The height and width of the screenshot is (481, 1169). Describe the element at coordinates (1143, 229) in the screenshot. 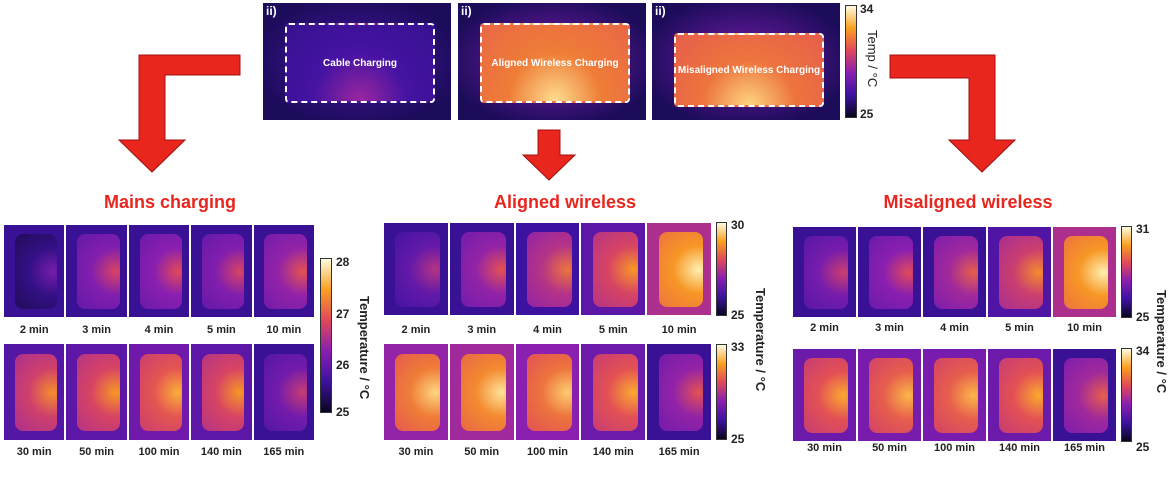

I see `colorbar-max: 31` at that location.